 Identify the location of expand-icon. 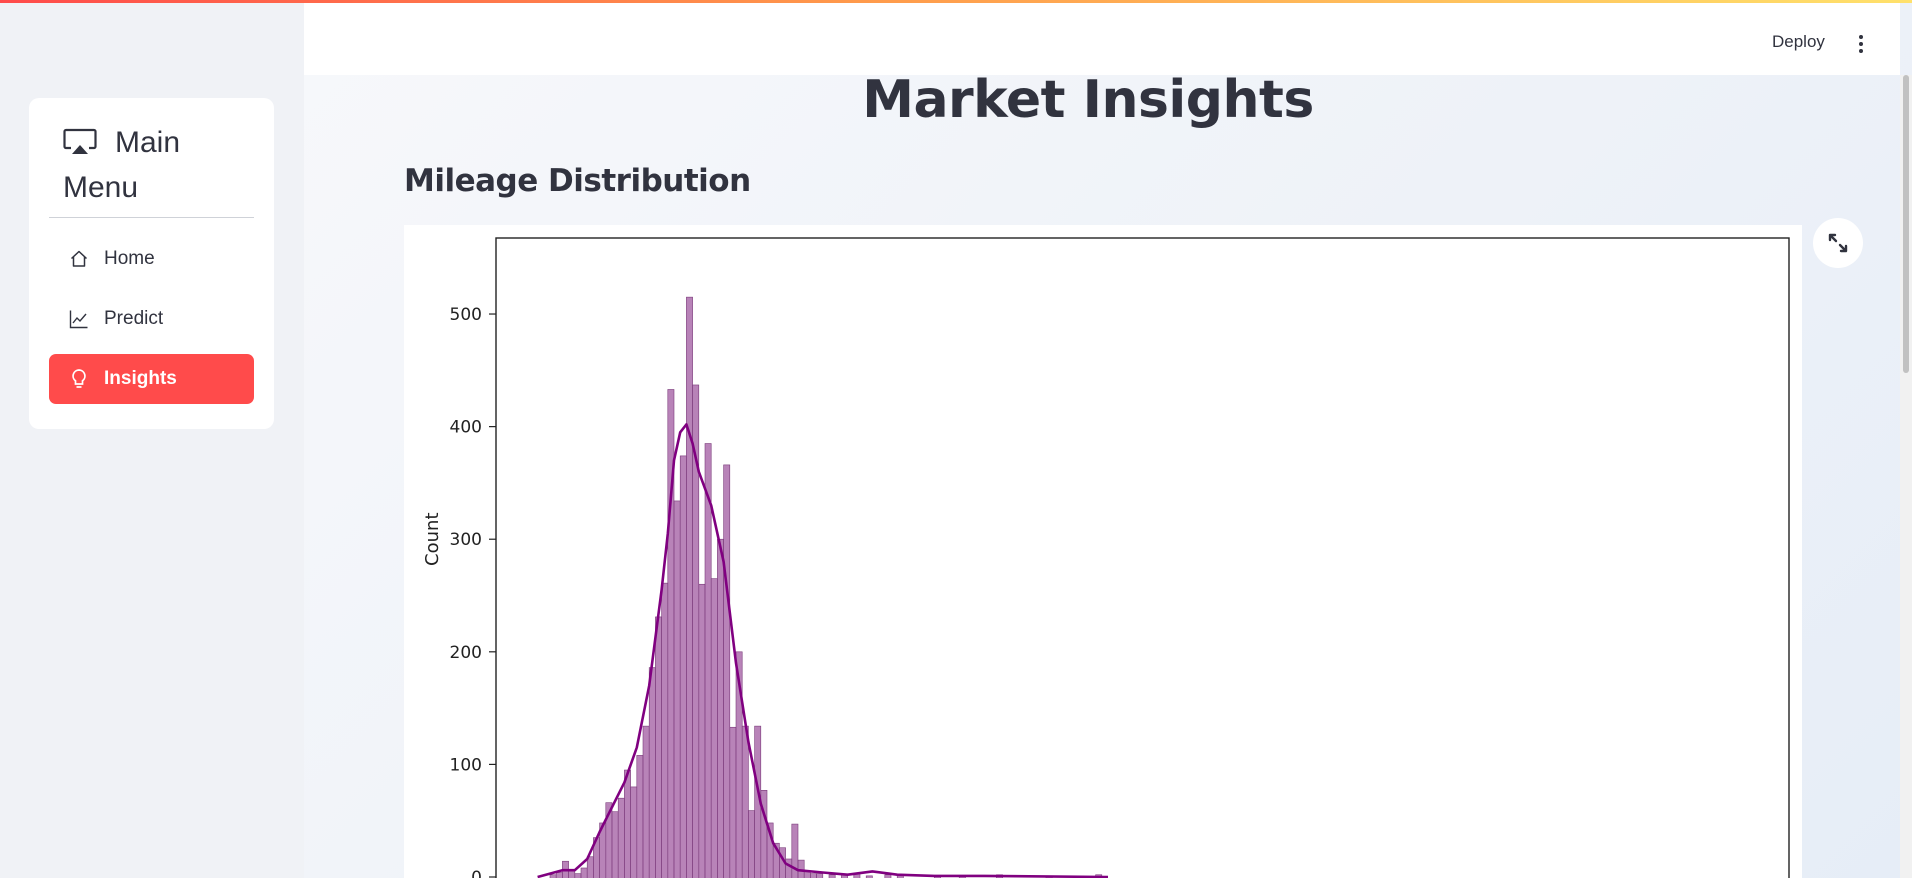
(1838, 243).